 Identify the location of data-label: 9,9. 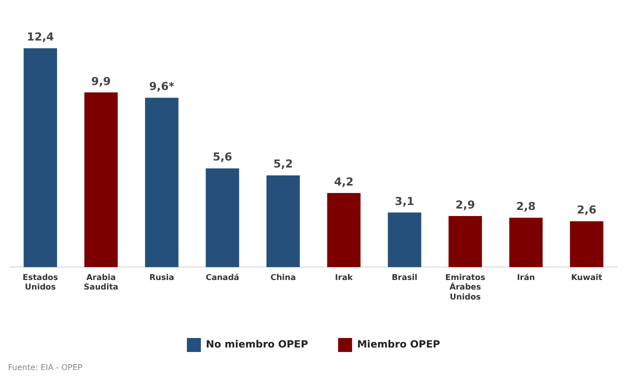
(101, 81).